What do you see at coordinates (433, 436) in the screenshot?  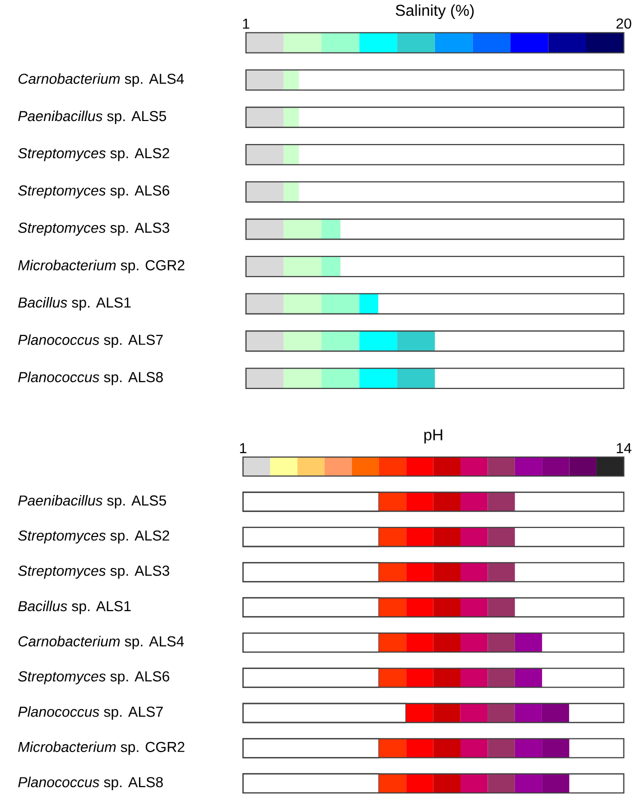 I see `x-axis-title: pH` at bounding box center [433, 436].